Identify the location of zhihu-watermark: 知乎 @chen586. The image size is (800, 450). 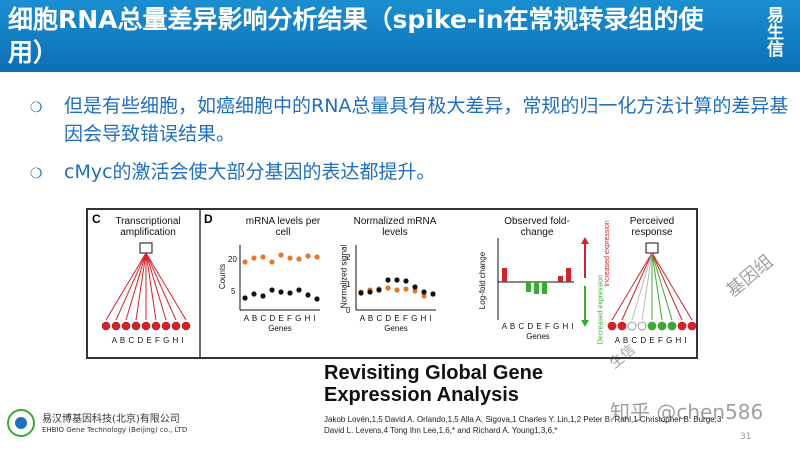
(687, 412).